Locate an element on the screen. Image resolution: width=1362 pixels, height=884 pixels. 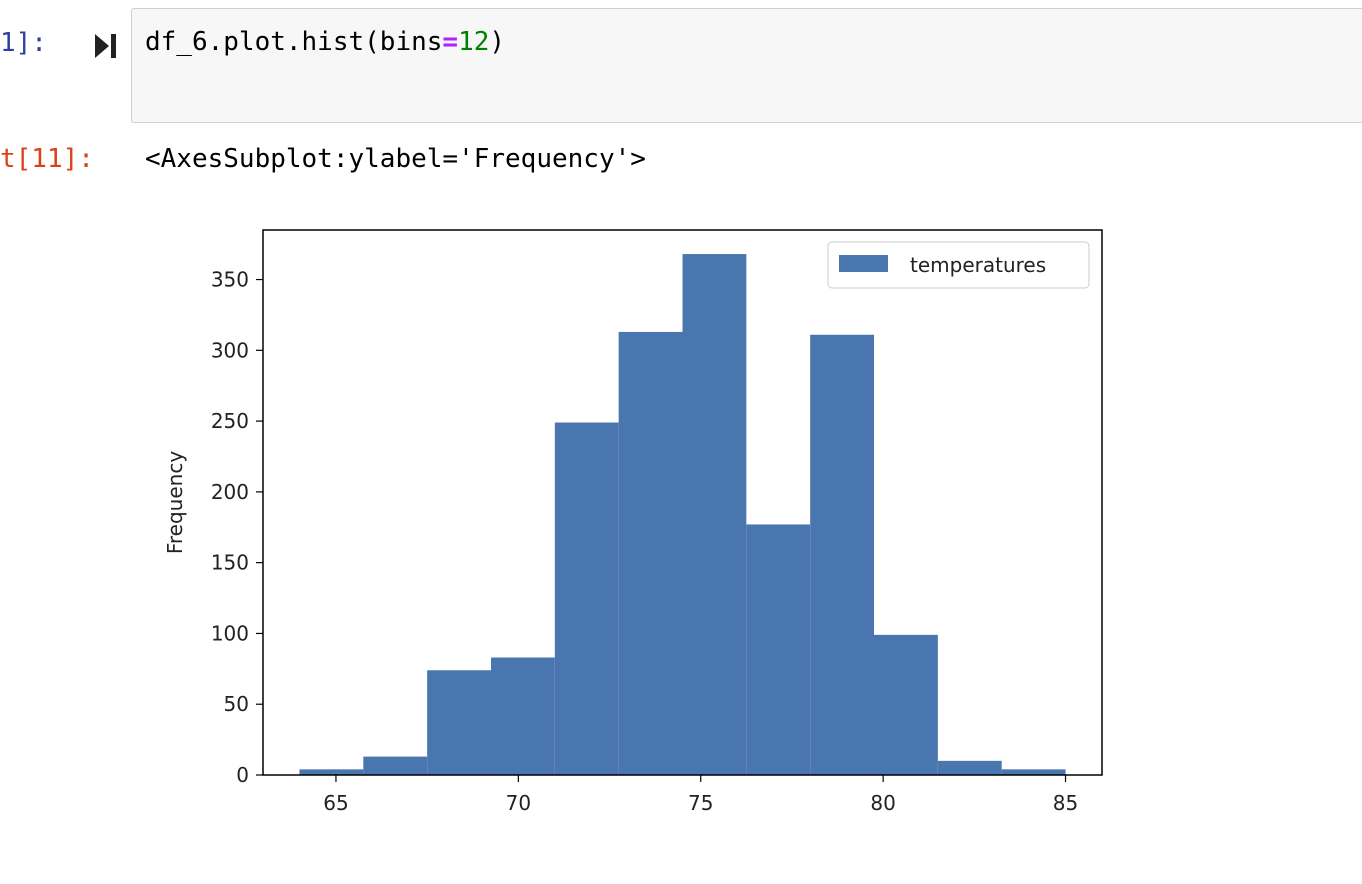
x-tick-label: 75 is located at coordinates (700, 803).